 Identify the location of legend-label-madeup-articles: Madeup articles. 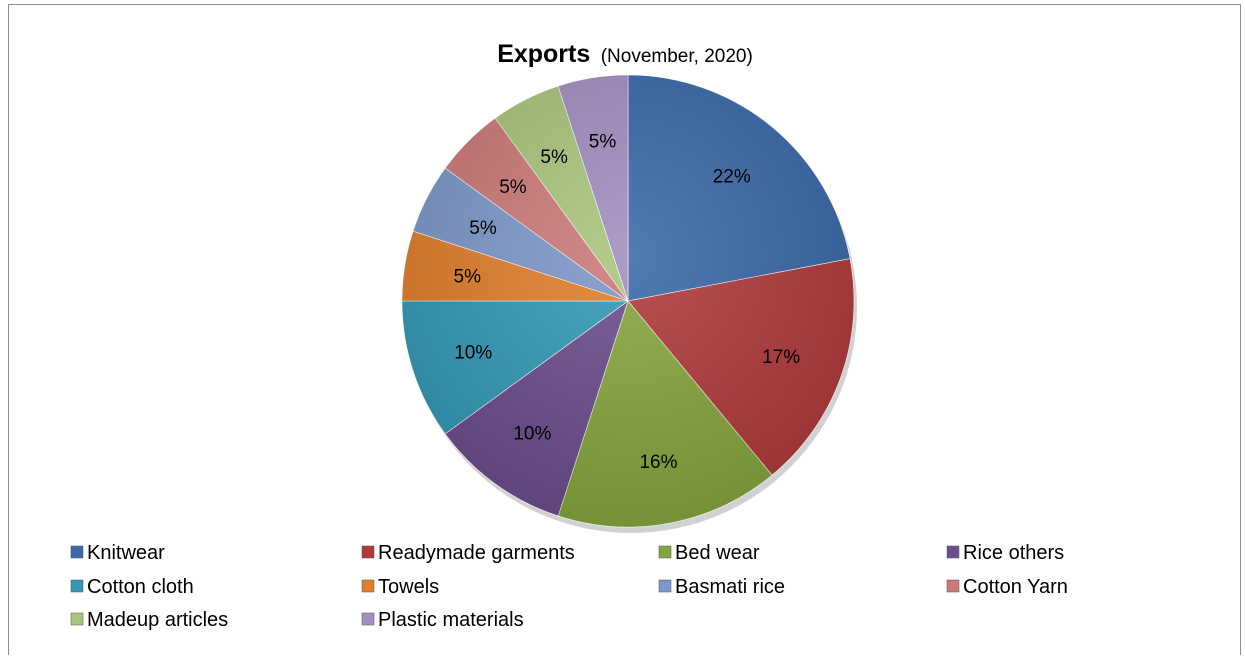
(157, 620).